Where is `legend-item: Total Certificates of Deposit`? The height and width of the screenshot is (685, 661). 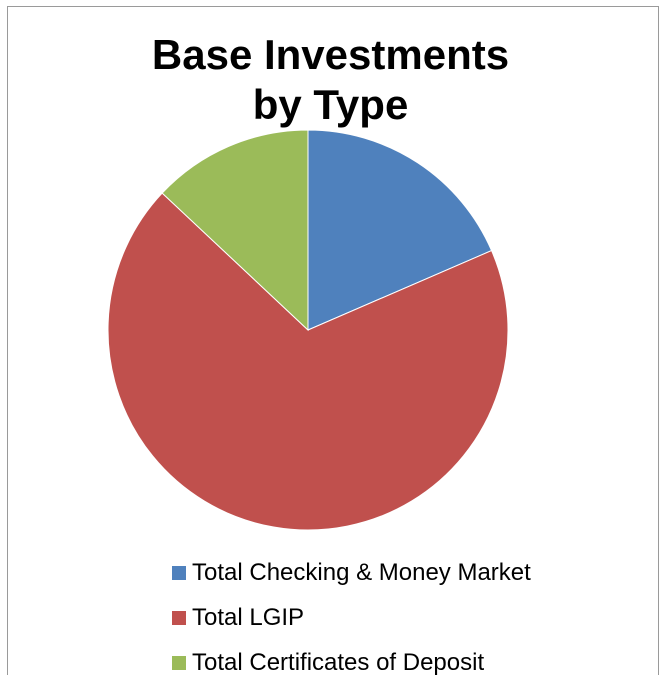 legend-item: Total Certificates of Deposit is located at coordinates (351, 662).